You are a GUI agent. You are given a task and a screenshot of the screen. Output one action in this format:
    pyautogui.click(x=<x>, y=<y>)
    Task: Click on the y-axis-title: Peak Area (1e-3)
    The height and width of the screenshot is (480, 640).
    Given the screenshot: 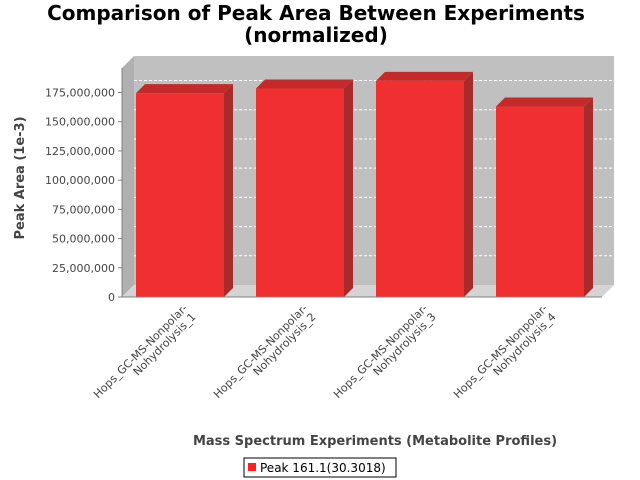 What is the action you would take?
    pyautogui.click(x=20, y=177)
    